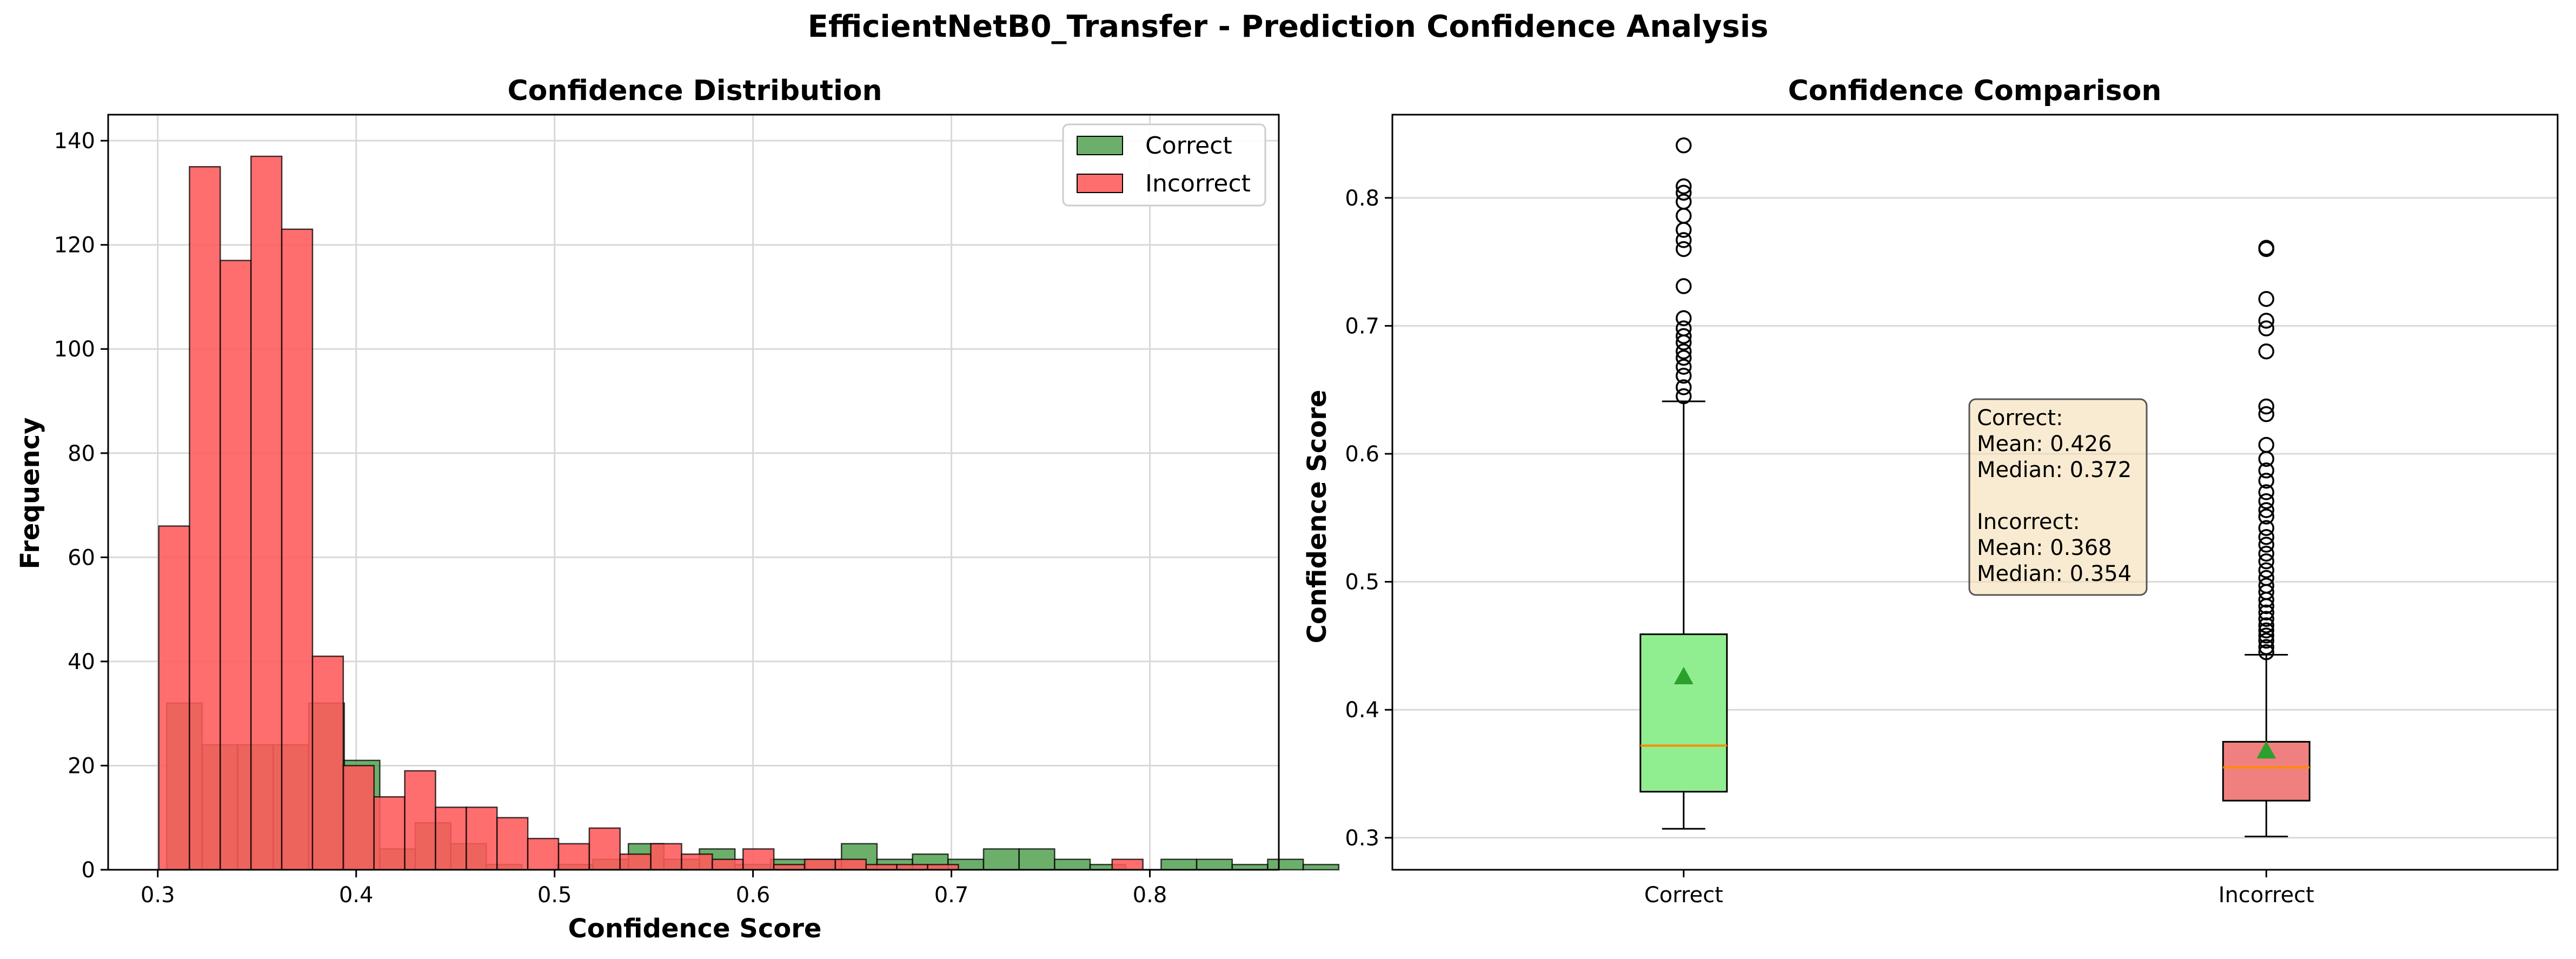 The image size is (2576, 959). What do you see at coordinates (30, 494) in the screenshot?
I see `histogram-ylabel: Frequency` at bounding box center [30, 494].